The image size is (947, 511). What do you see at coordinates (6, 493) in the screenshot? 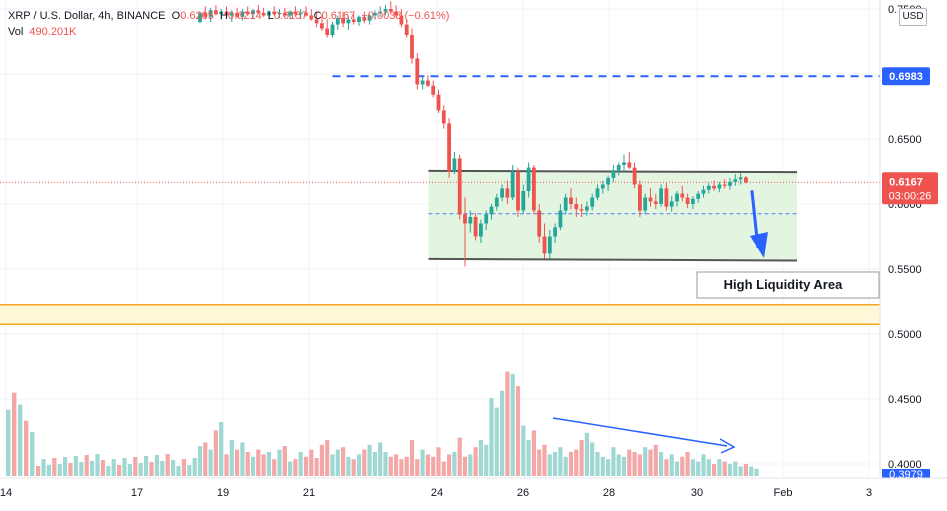
I see `x-tick-label: 14` at bounding box center [6, 493].